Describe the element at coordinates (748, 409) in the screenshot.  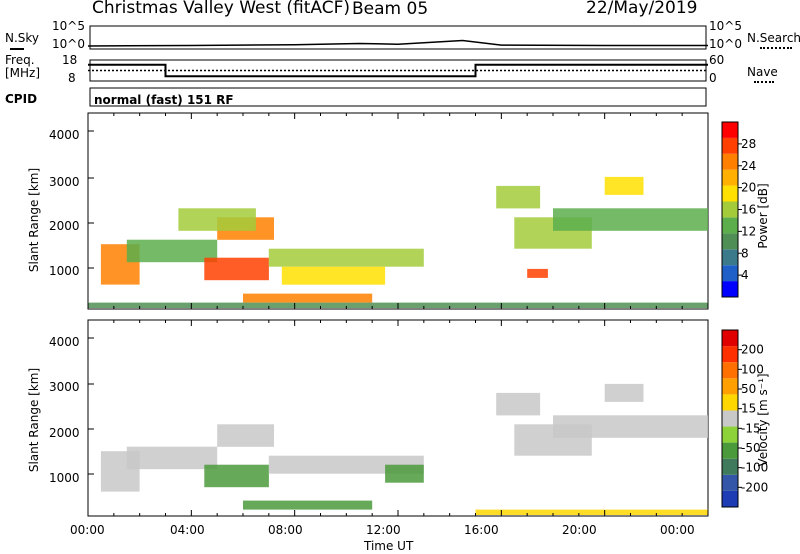
I see `velocity-colorbar-tick-3: 15` at that location.